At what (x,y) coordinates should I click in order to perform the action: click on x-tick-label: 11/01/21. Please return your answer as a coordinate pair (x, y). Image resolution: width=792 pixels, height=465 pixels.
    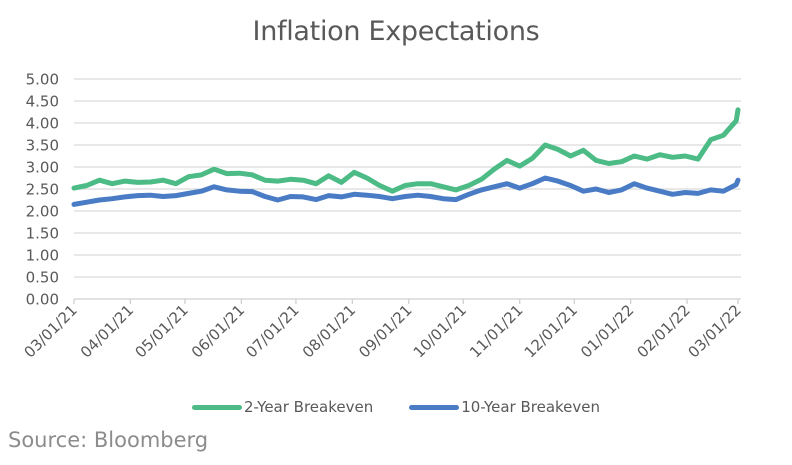
    Looking at the image, I should click on (496, 331).